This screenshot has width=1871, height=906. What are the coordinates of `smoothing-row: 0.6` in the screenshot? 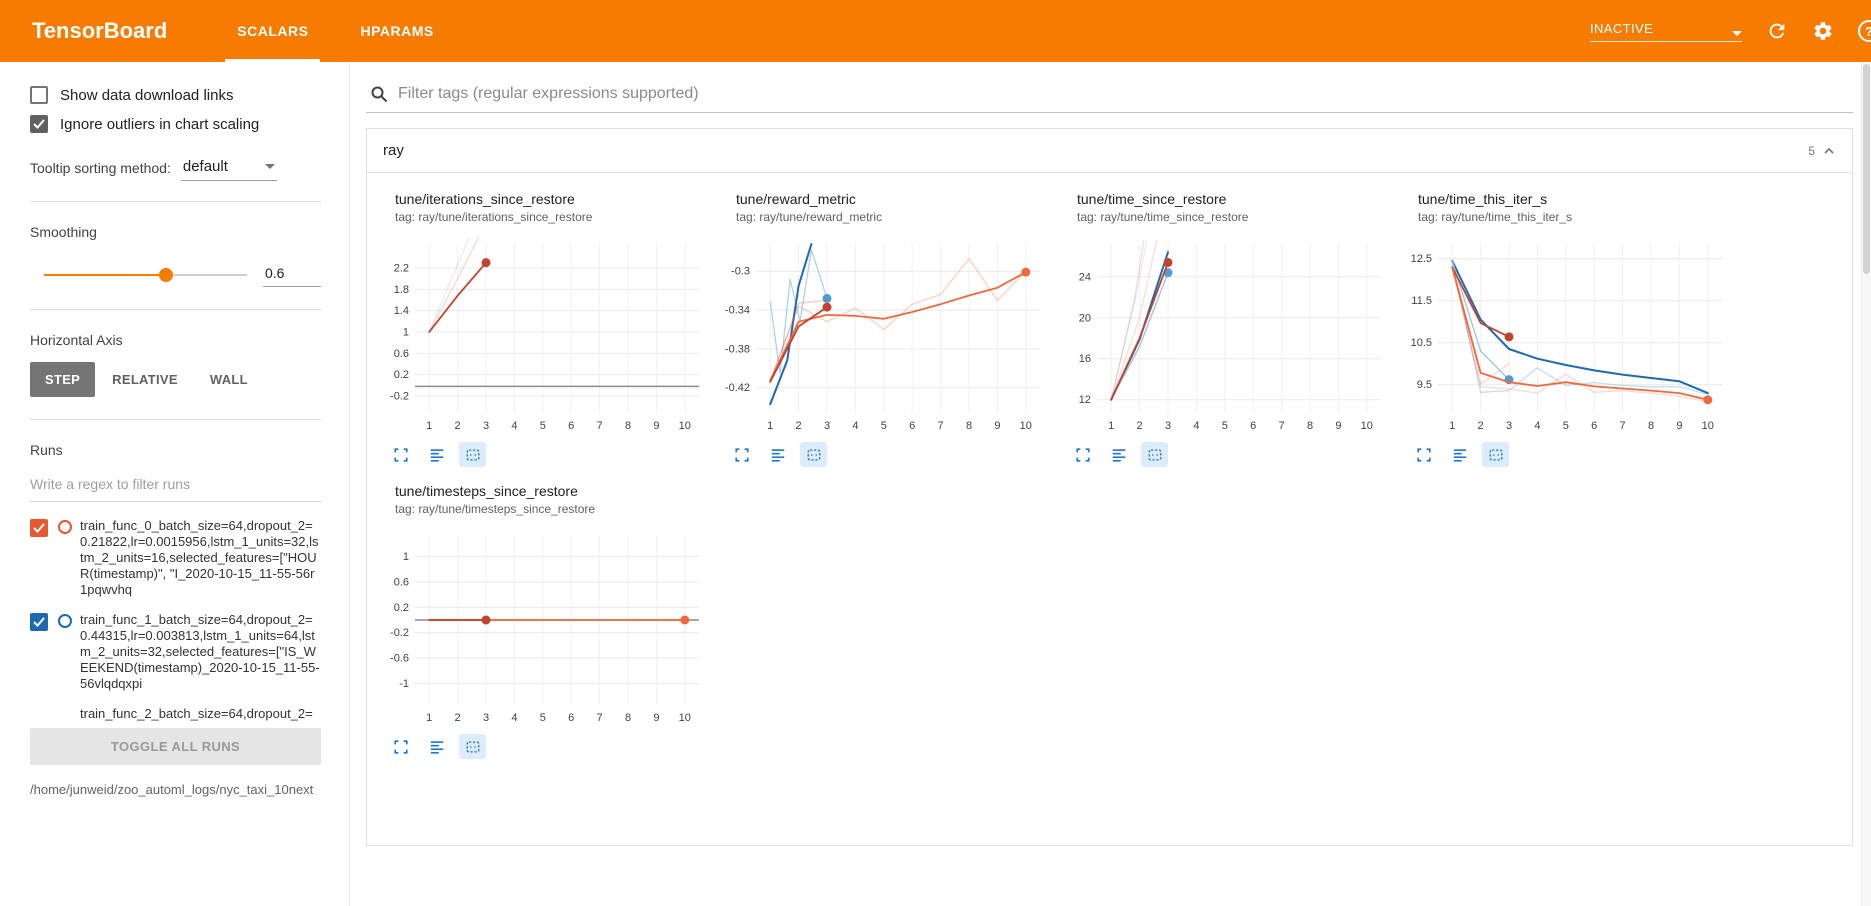 It's located at (182, 274).